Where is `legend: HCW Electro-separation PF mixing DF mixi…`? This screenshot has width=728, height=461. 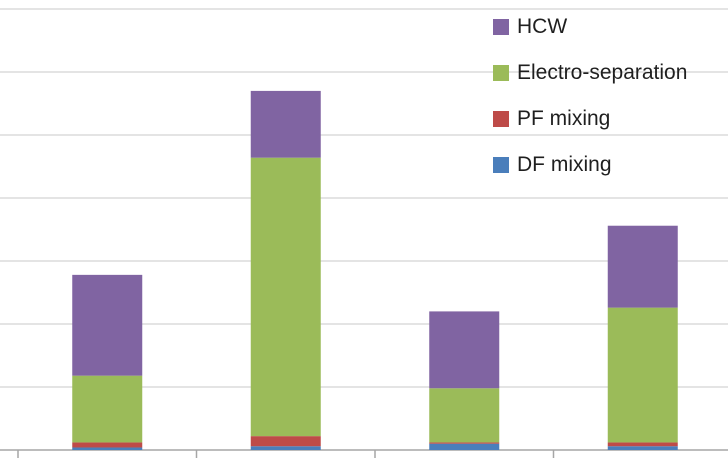
legend: HCW Electro-separation PF mixing DF mixi… is located at coordinates (590, 96).